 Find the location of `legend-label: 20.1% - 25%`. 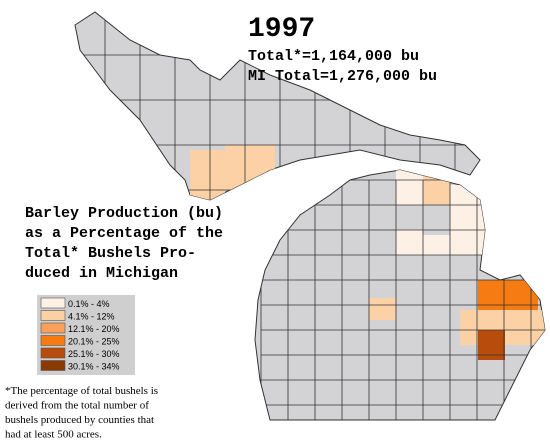

legend-label: 20.1% - 25% is located at coordinates (94, 342).